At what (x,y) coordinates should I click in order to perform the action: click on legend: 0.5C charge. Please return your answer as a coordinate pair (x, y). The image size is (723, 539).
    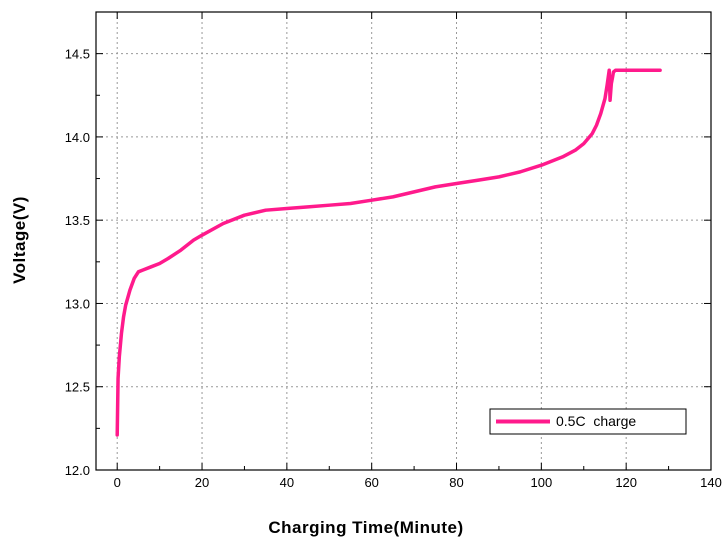
    Looking at the image, I should click on (588, 421).